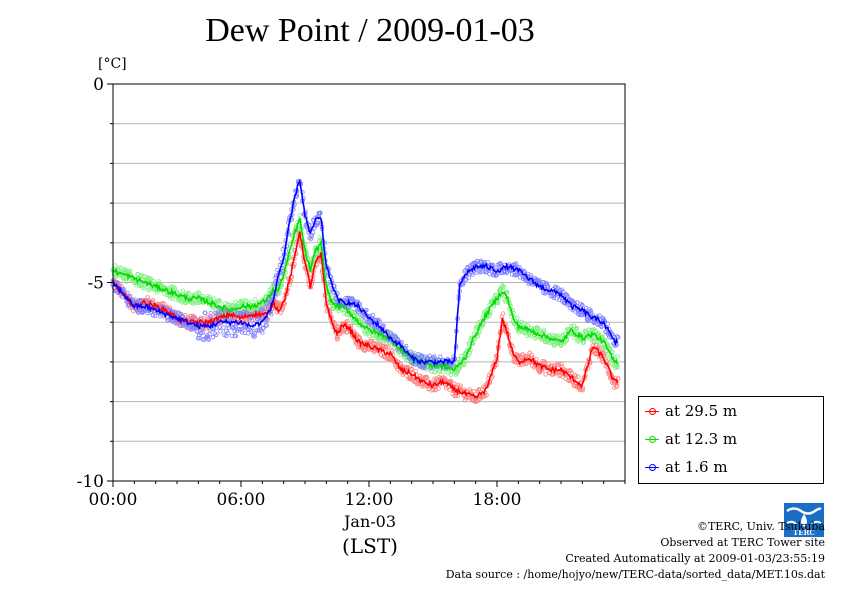 This screenshot has height=595, width=842. Describe the element at coordinates (686, 467) in the screenshot. I see `legend-item-1-6m: at 1.6 m` at that location.